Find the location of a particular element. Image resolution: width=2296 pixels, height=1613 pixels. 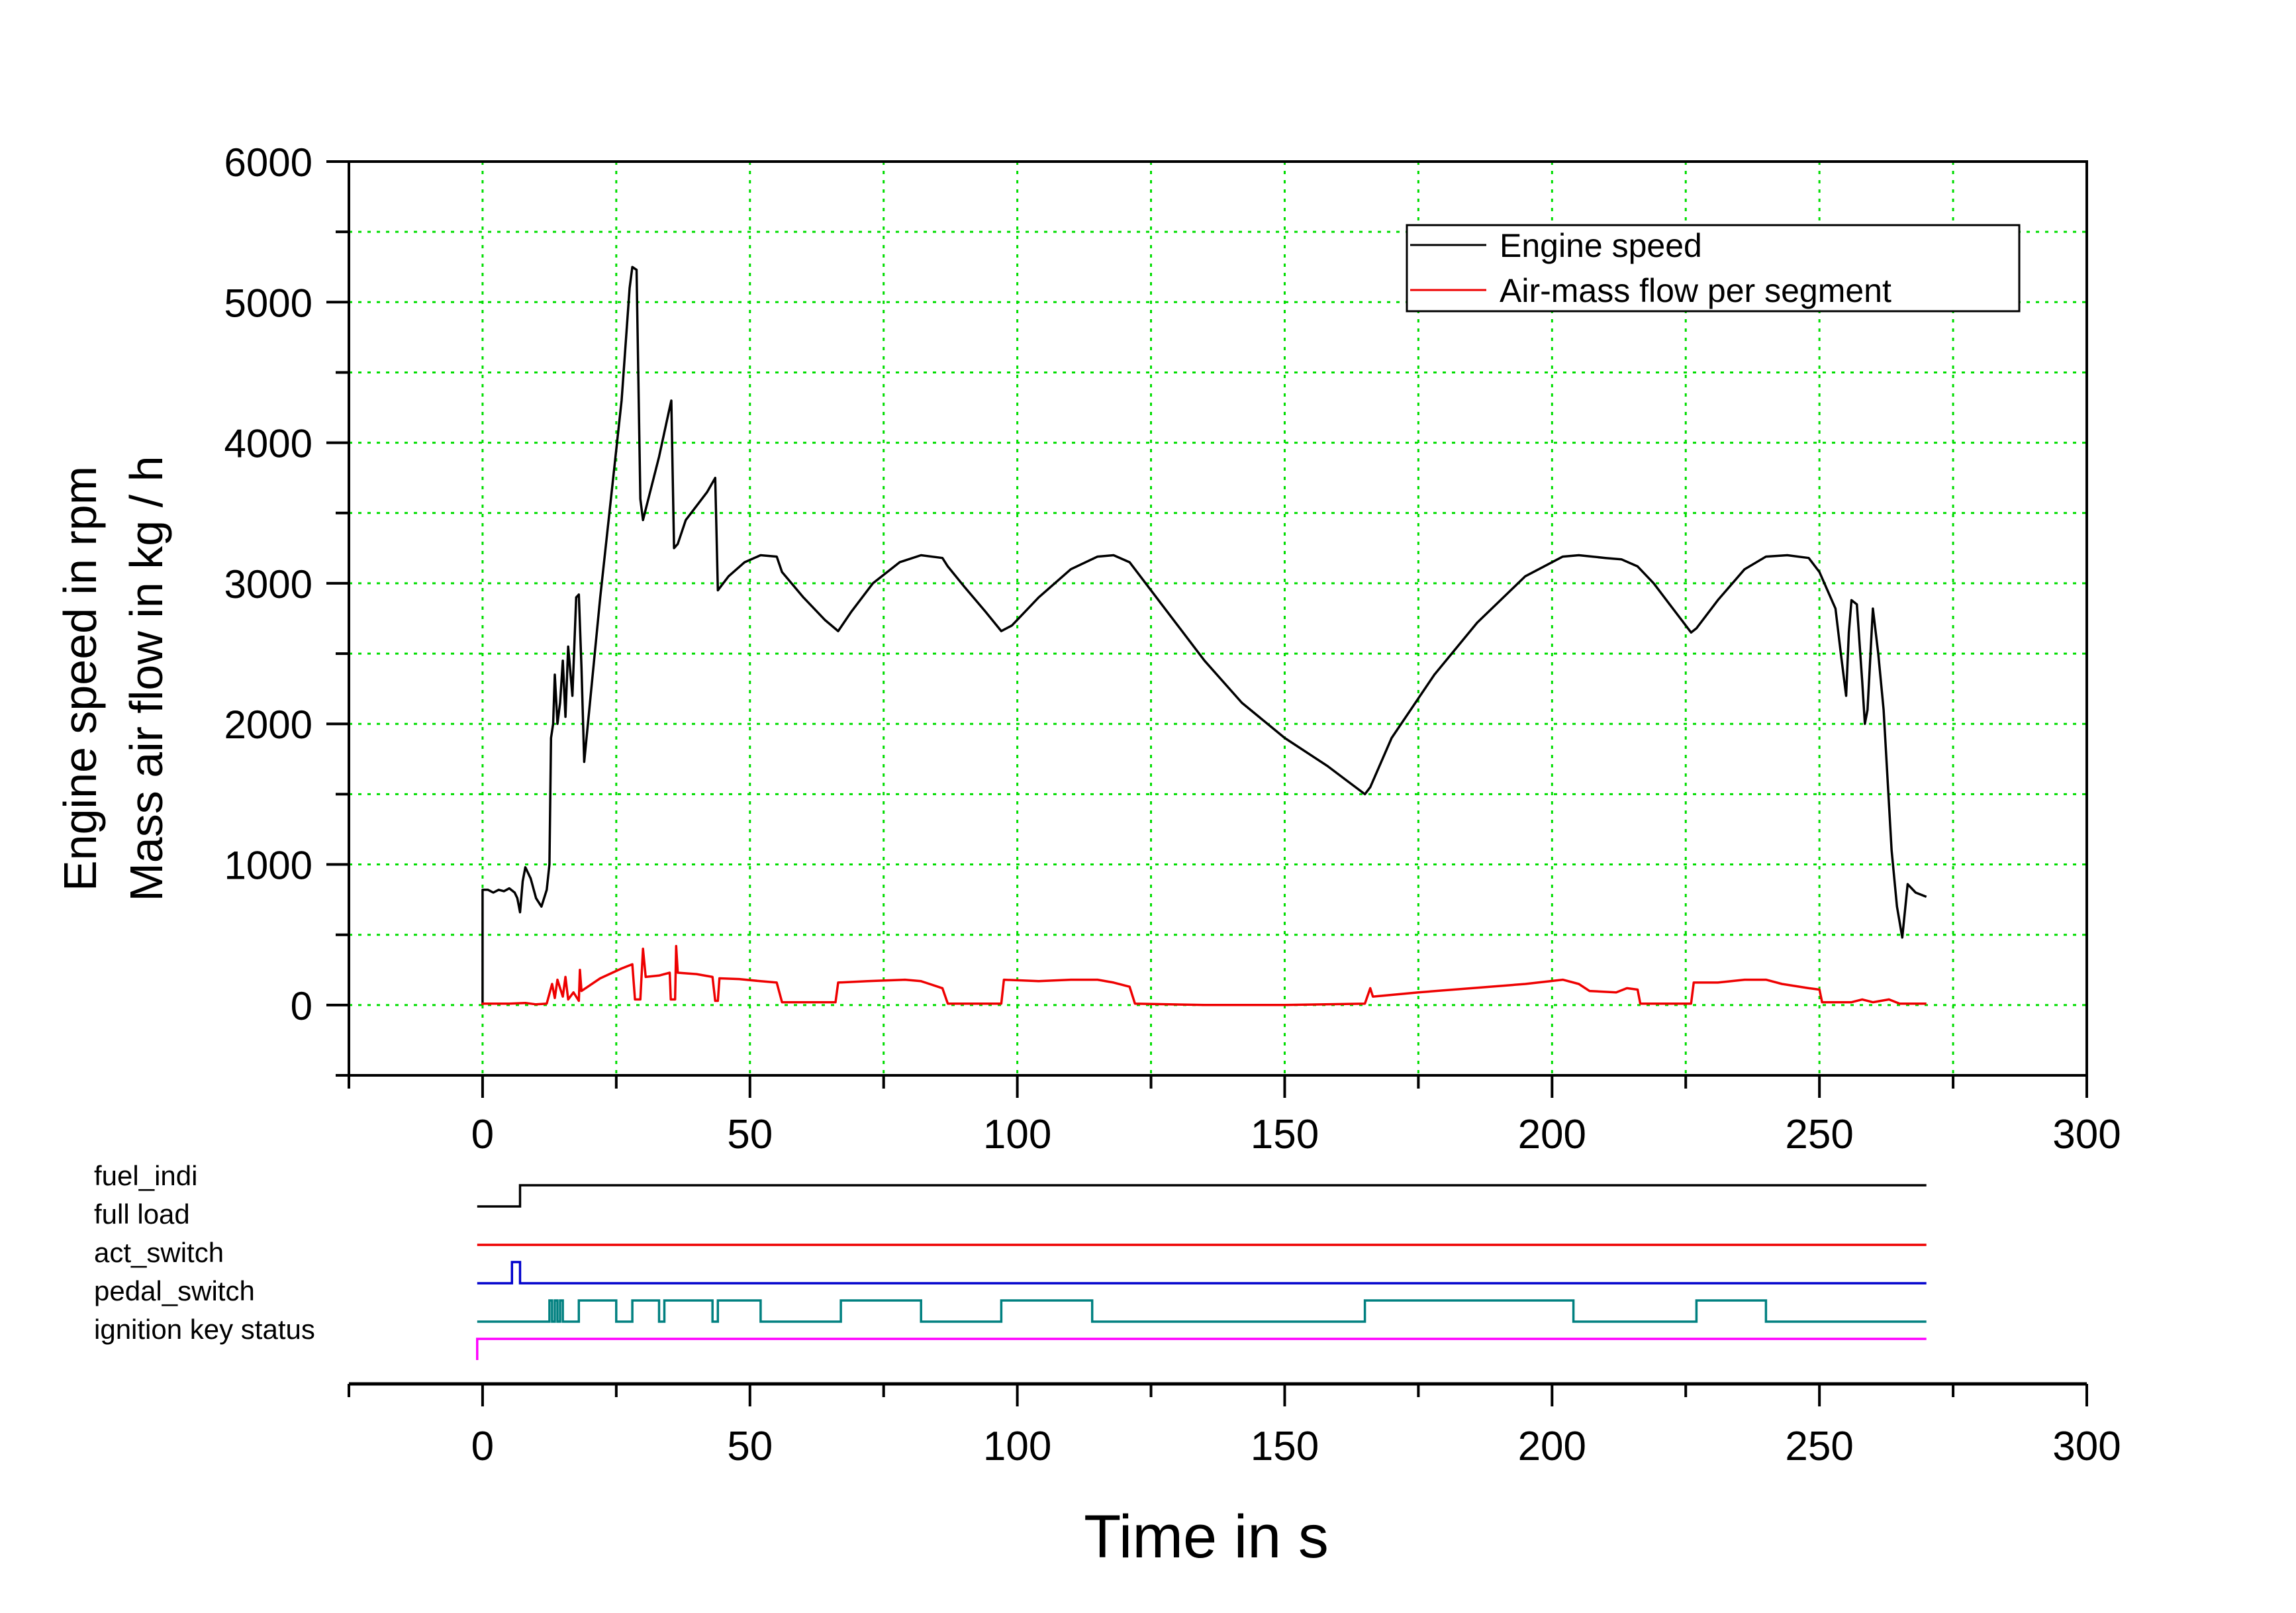

bottom-tick-label: 300 is located at coordinates (2086, 1447).